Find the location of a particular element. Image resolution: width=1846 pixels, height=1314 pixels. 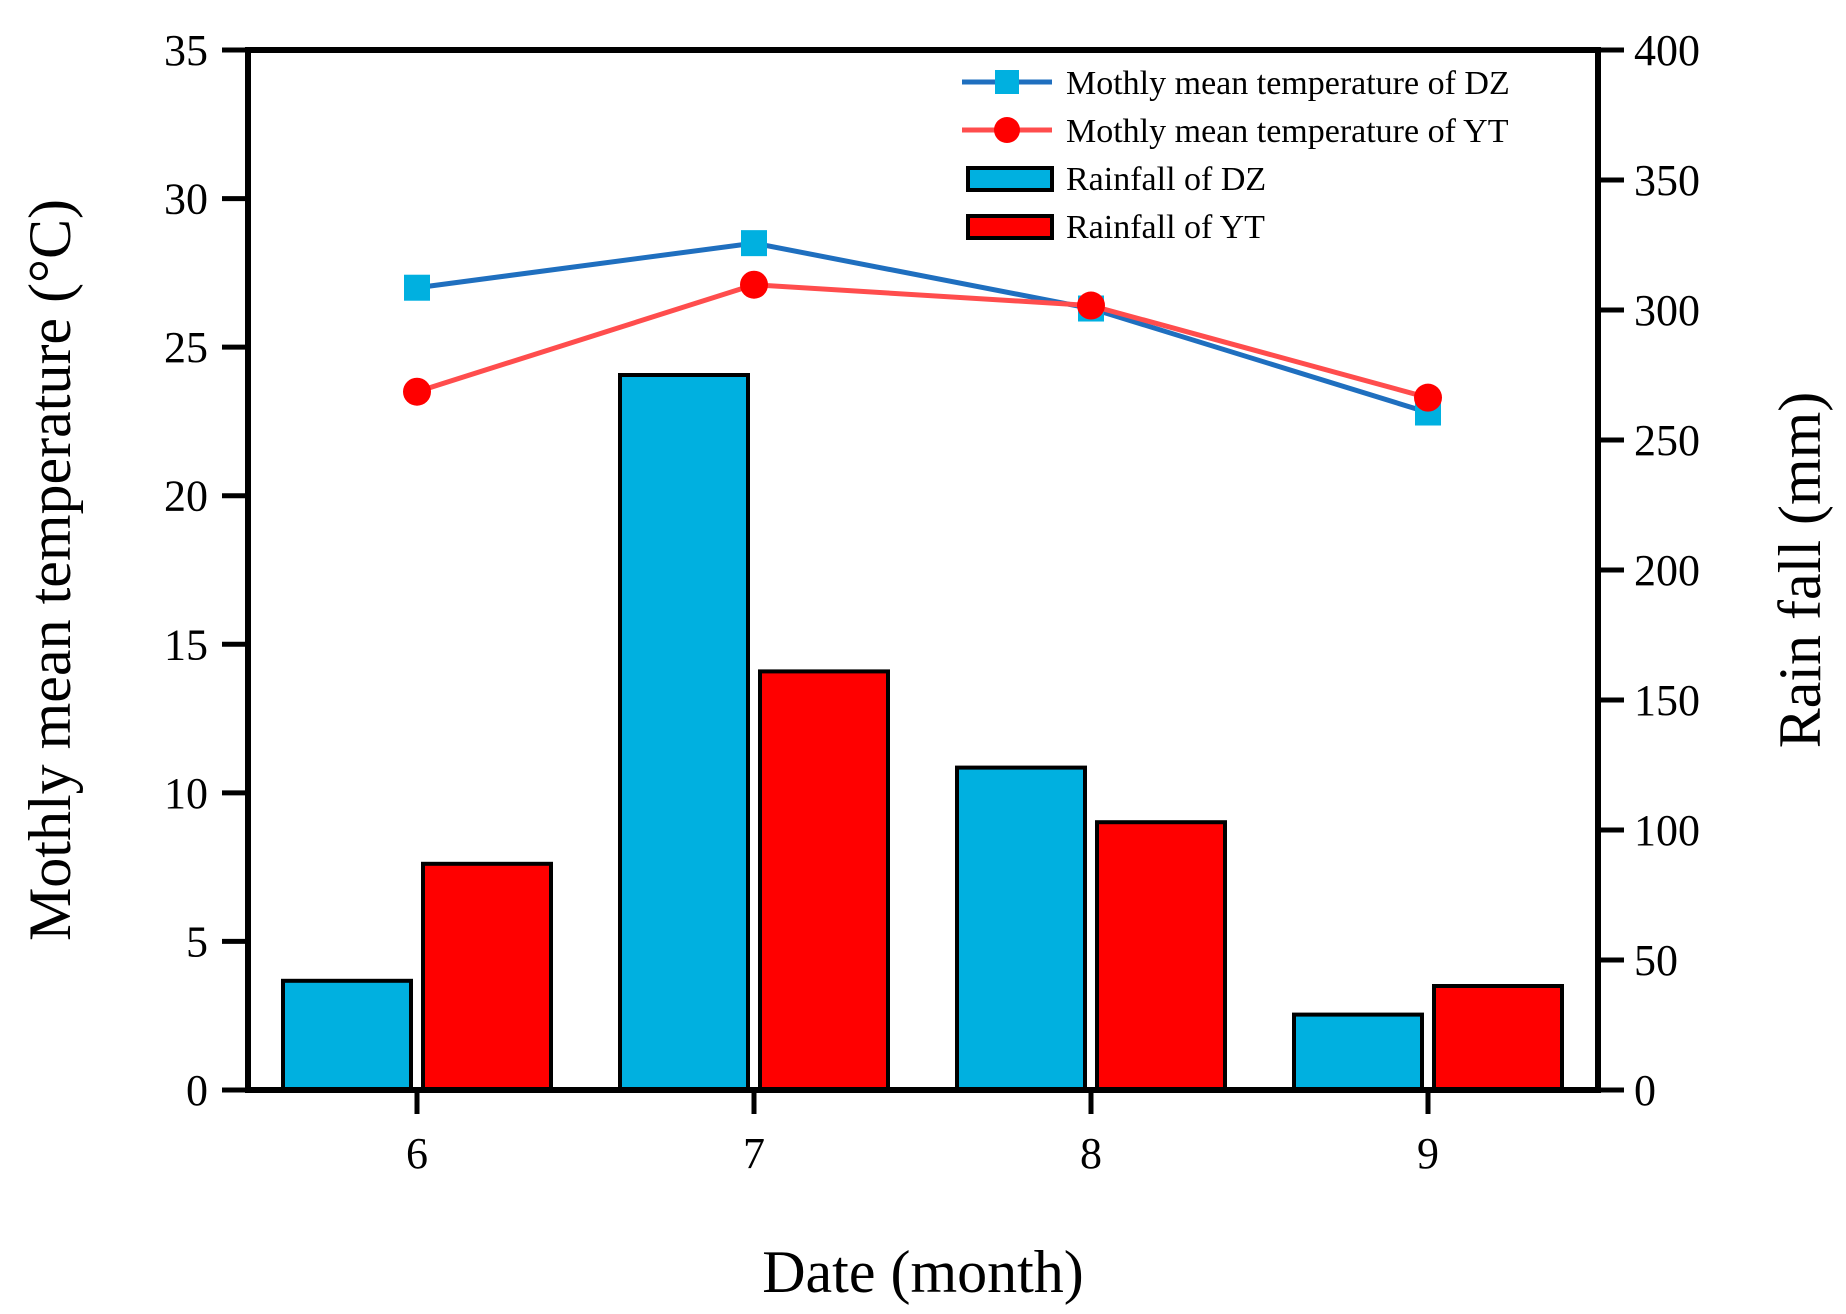

line-mothly-mean-temperature-of-dz is located at coordinates (922, 327).